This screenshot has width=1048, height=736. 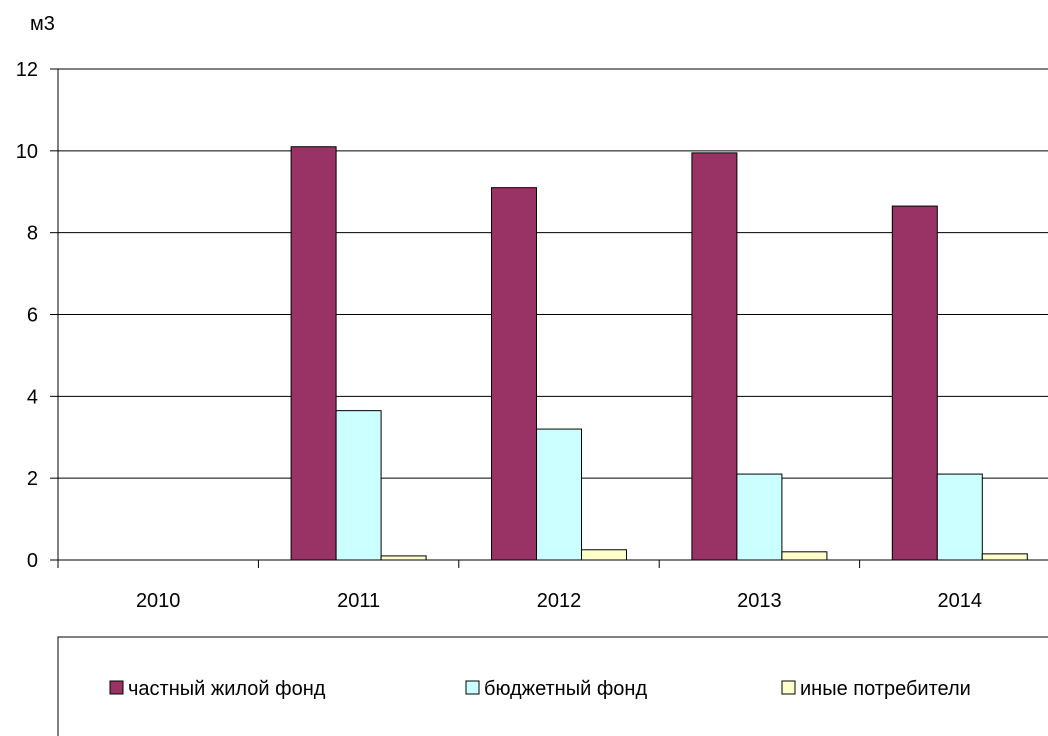 What do you see at coordinates (158, 601) in the screenshot?
I see `x-tick-label: 2010` at bounding box center [158, 601].